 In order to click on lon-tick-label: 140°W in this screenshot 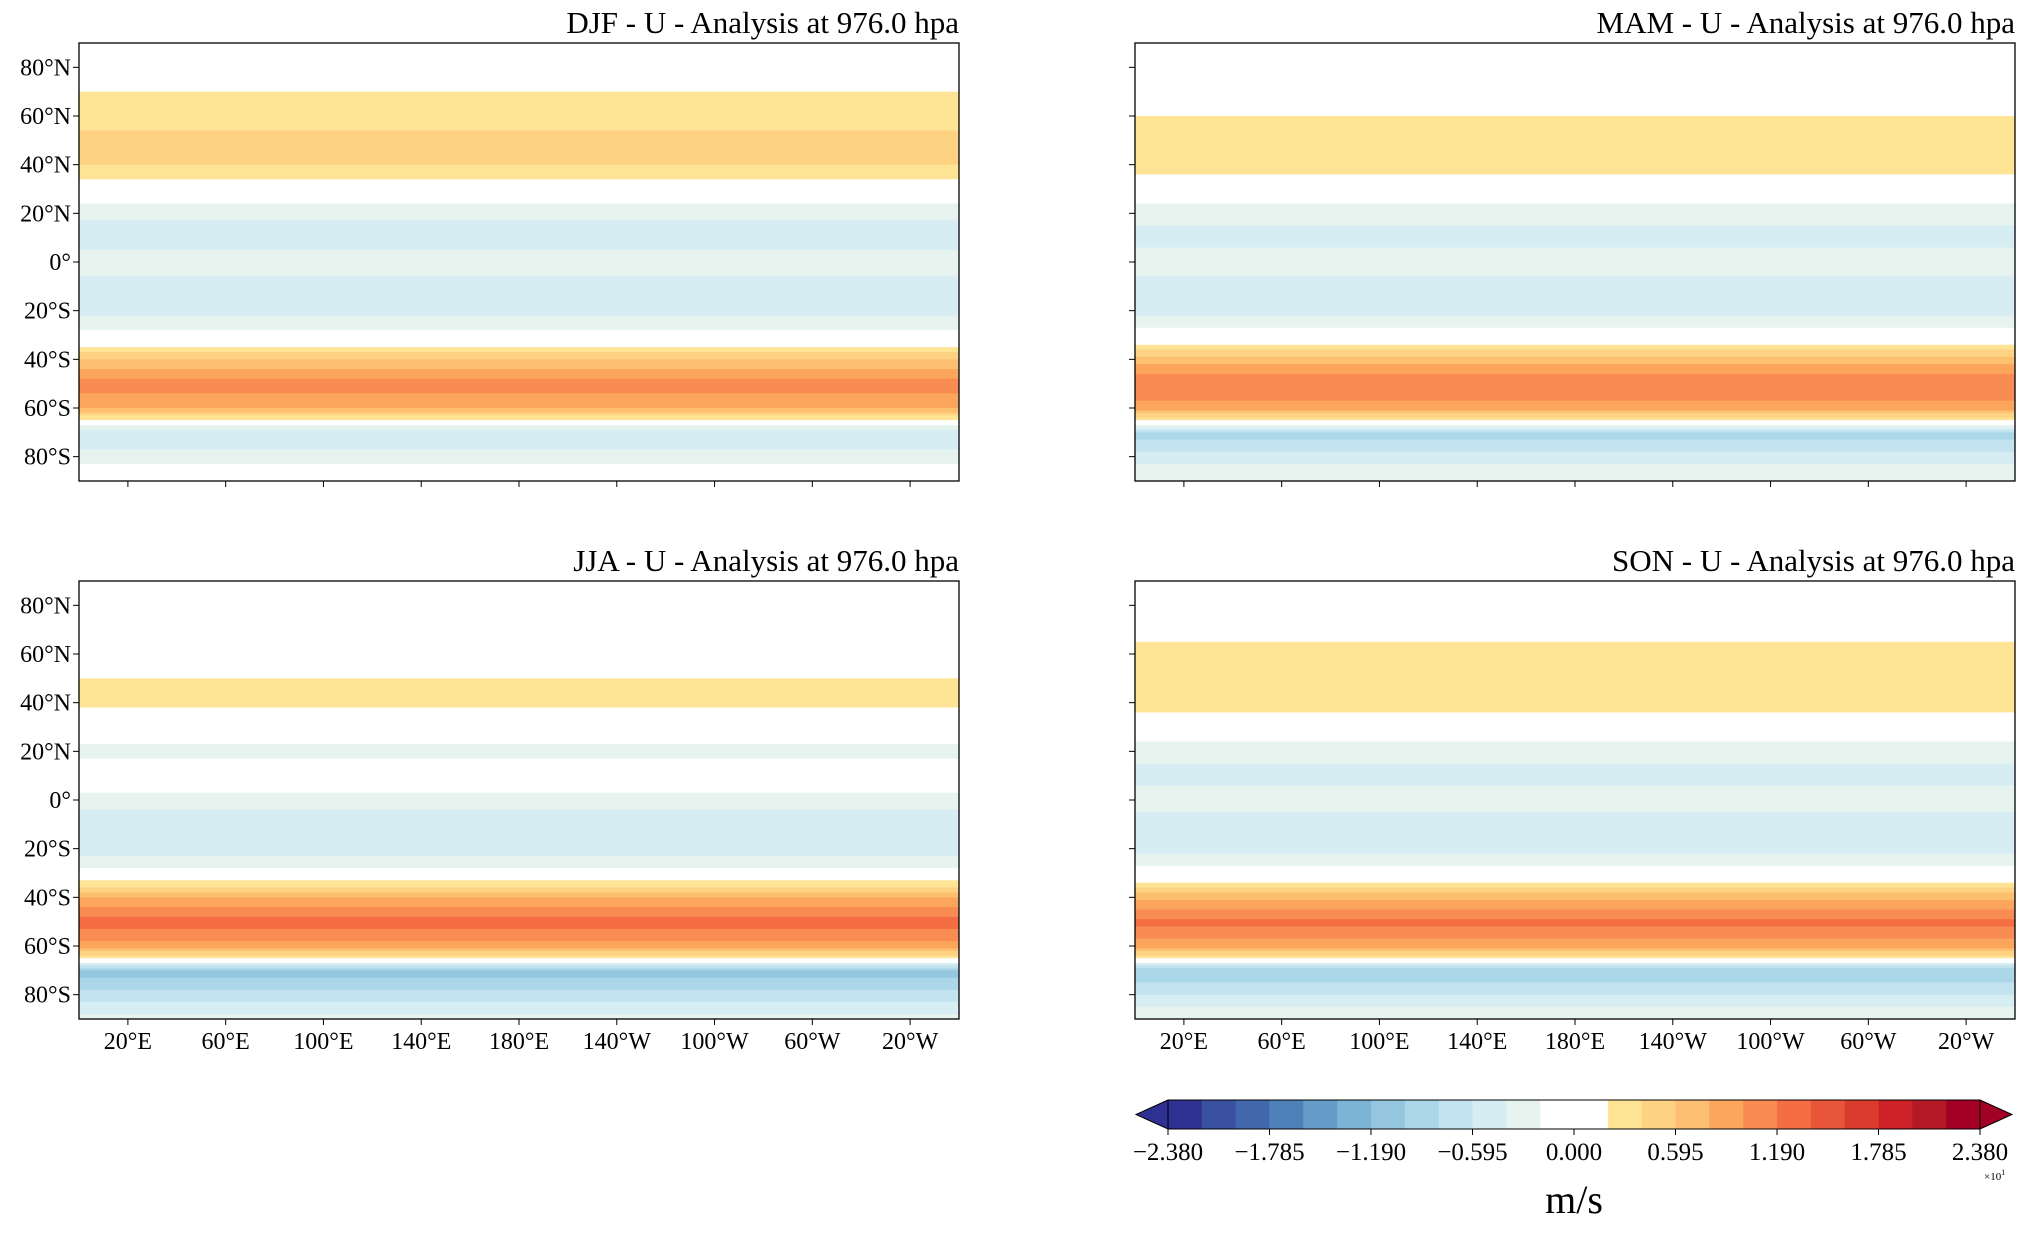, I will do `click(617, 1042)`.